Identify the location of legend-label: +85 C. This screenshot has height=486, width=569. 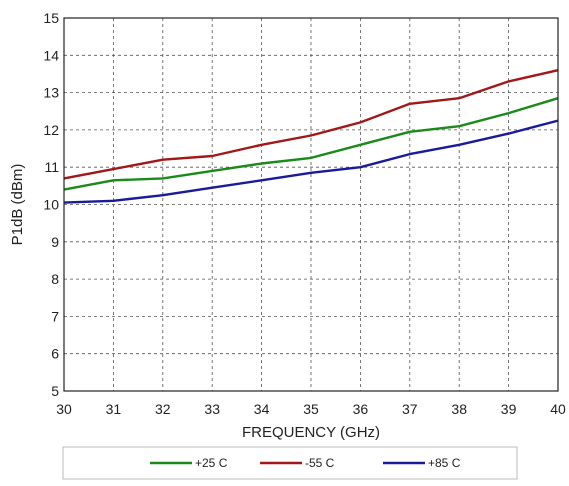
(444, 463).